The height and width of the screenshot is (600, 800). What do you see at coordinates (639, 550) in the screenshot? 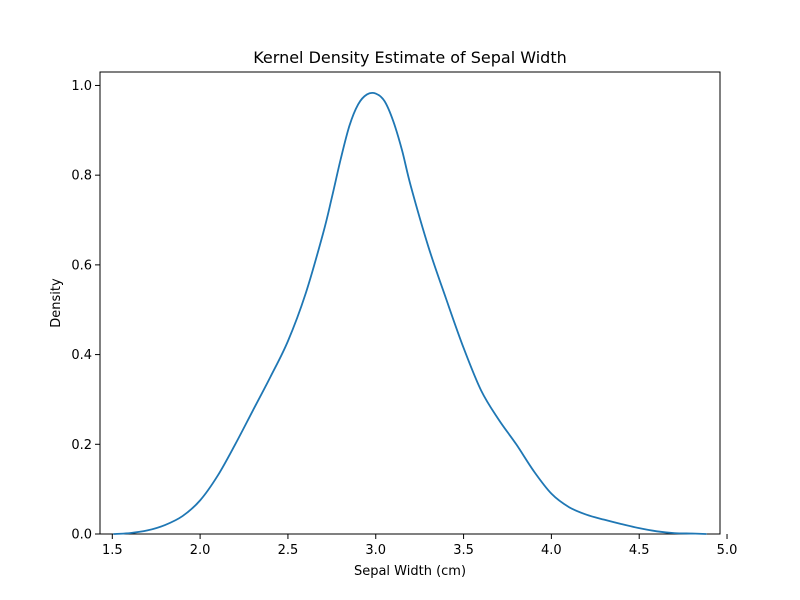
I see `x-tick-label: 4.5` at bounding box center [639, 550].